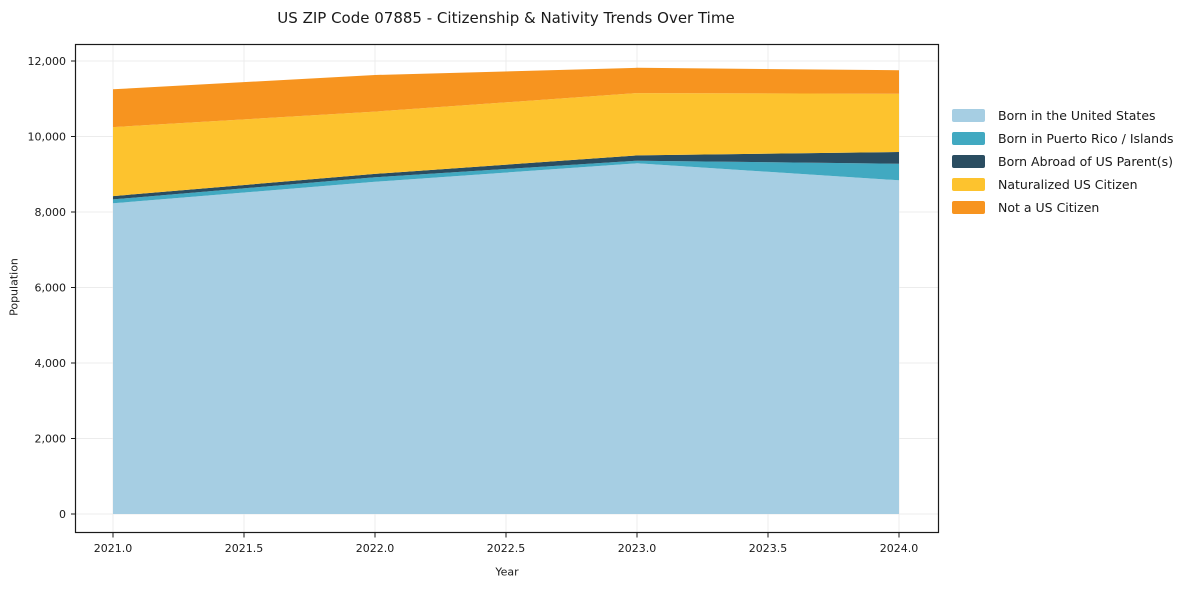 The image size is (1189, 590). Describe the element at coordinates (1086, 138) in the screenshot. I see `legend-label: Born in Puerto Rico / Islands` at that location.